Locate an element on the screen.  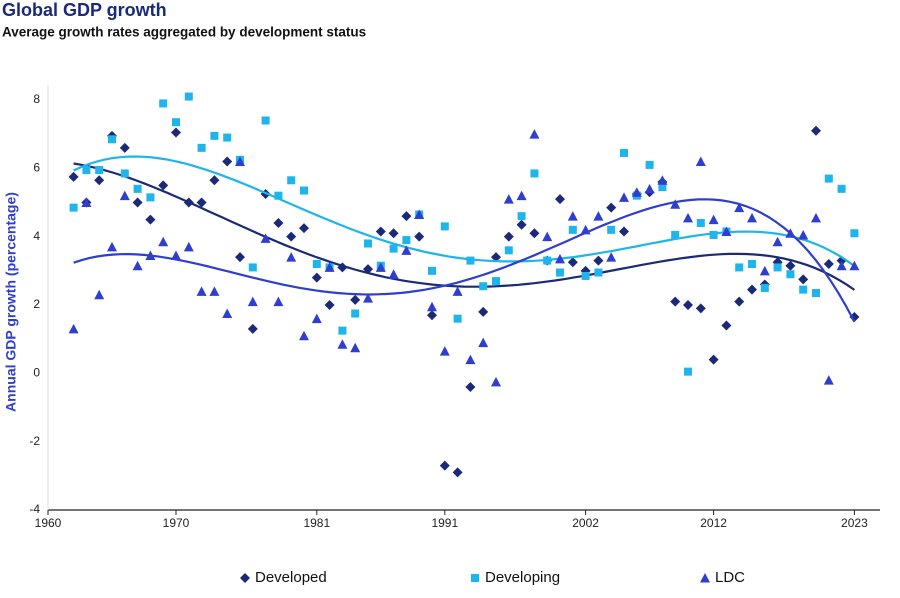
y-tick-label: 2 is located at coordinates (36, 304).